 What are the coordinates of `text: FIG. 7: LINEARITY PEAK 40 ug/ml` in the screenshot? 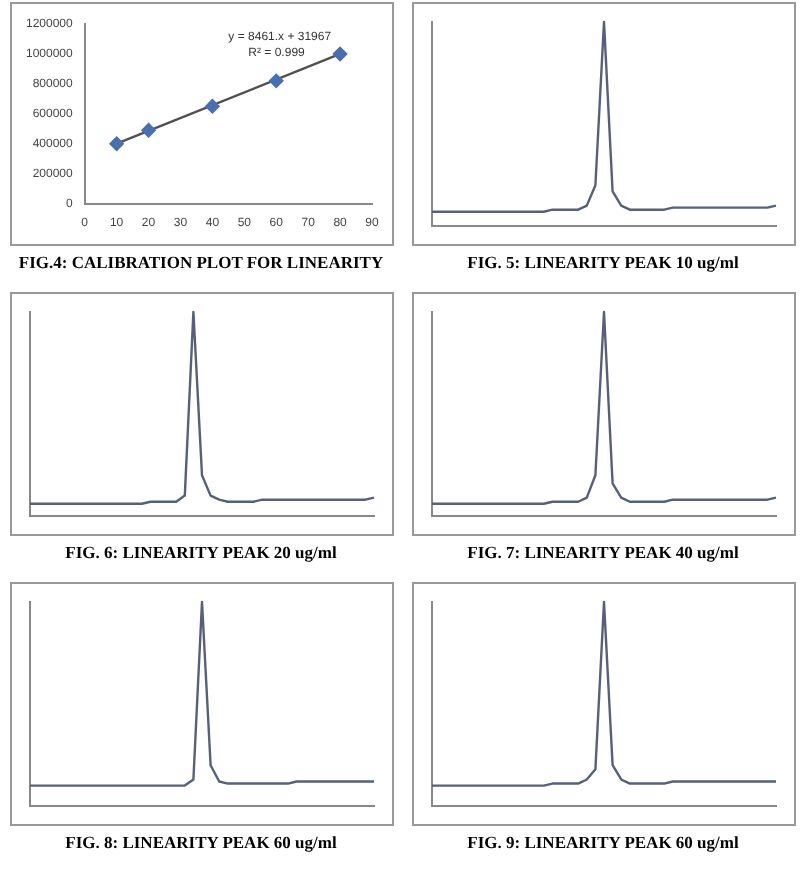 It's located at (603, 552).